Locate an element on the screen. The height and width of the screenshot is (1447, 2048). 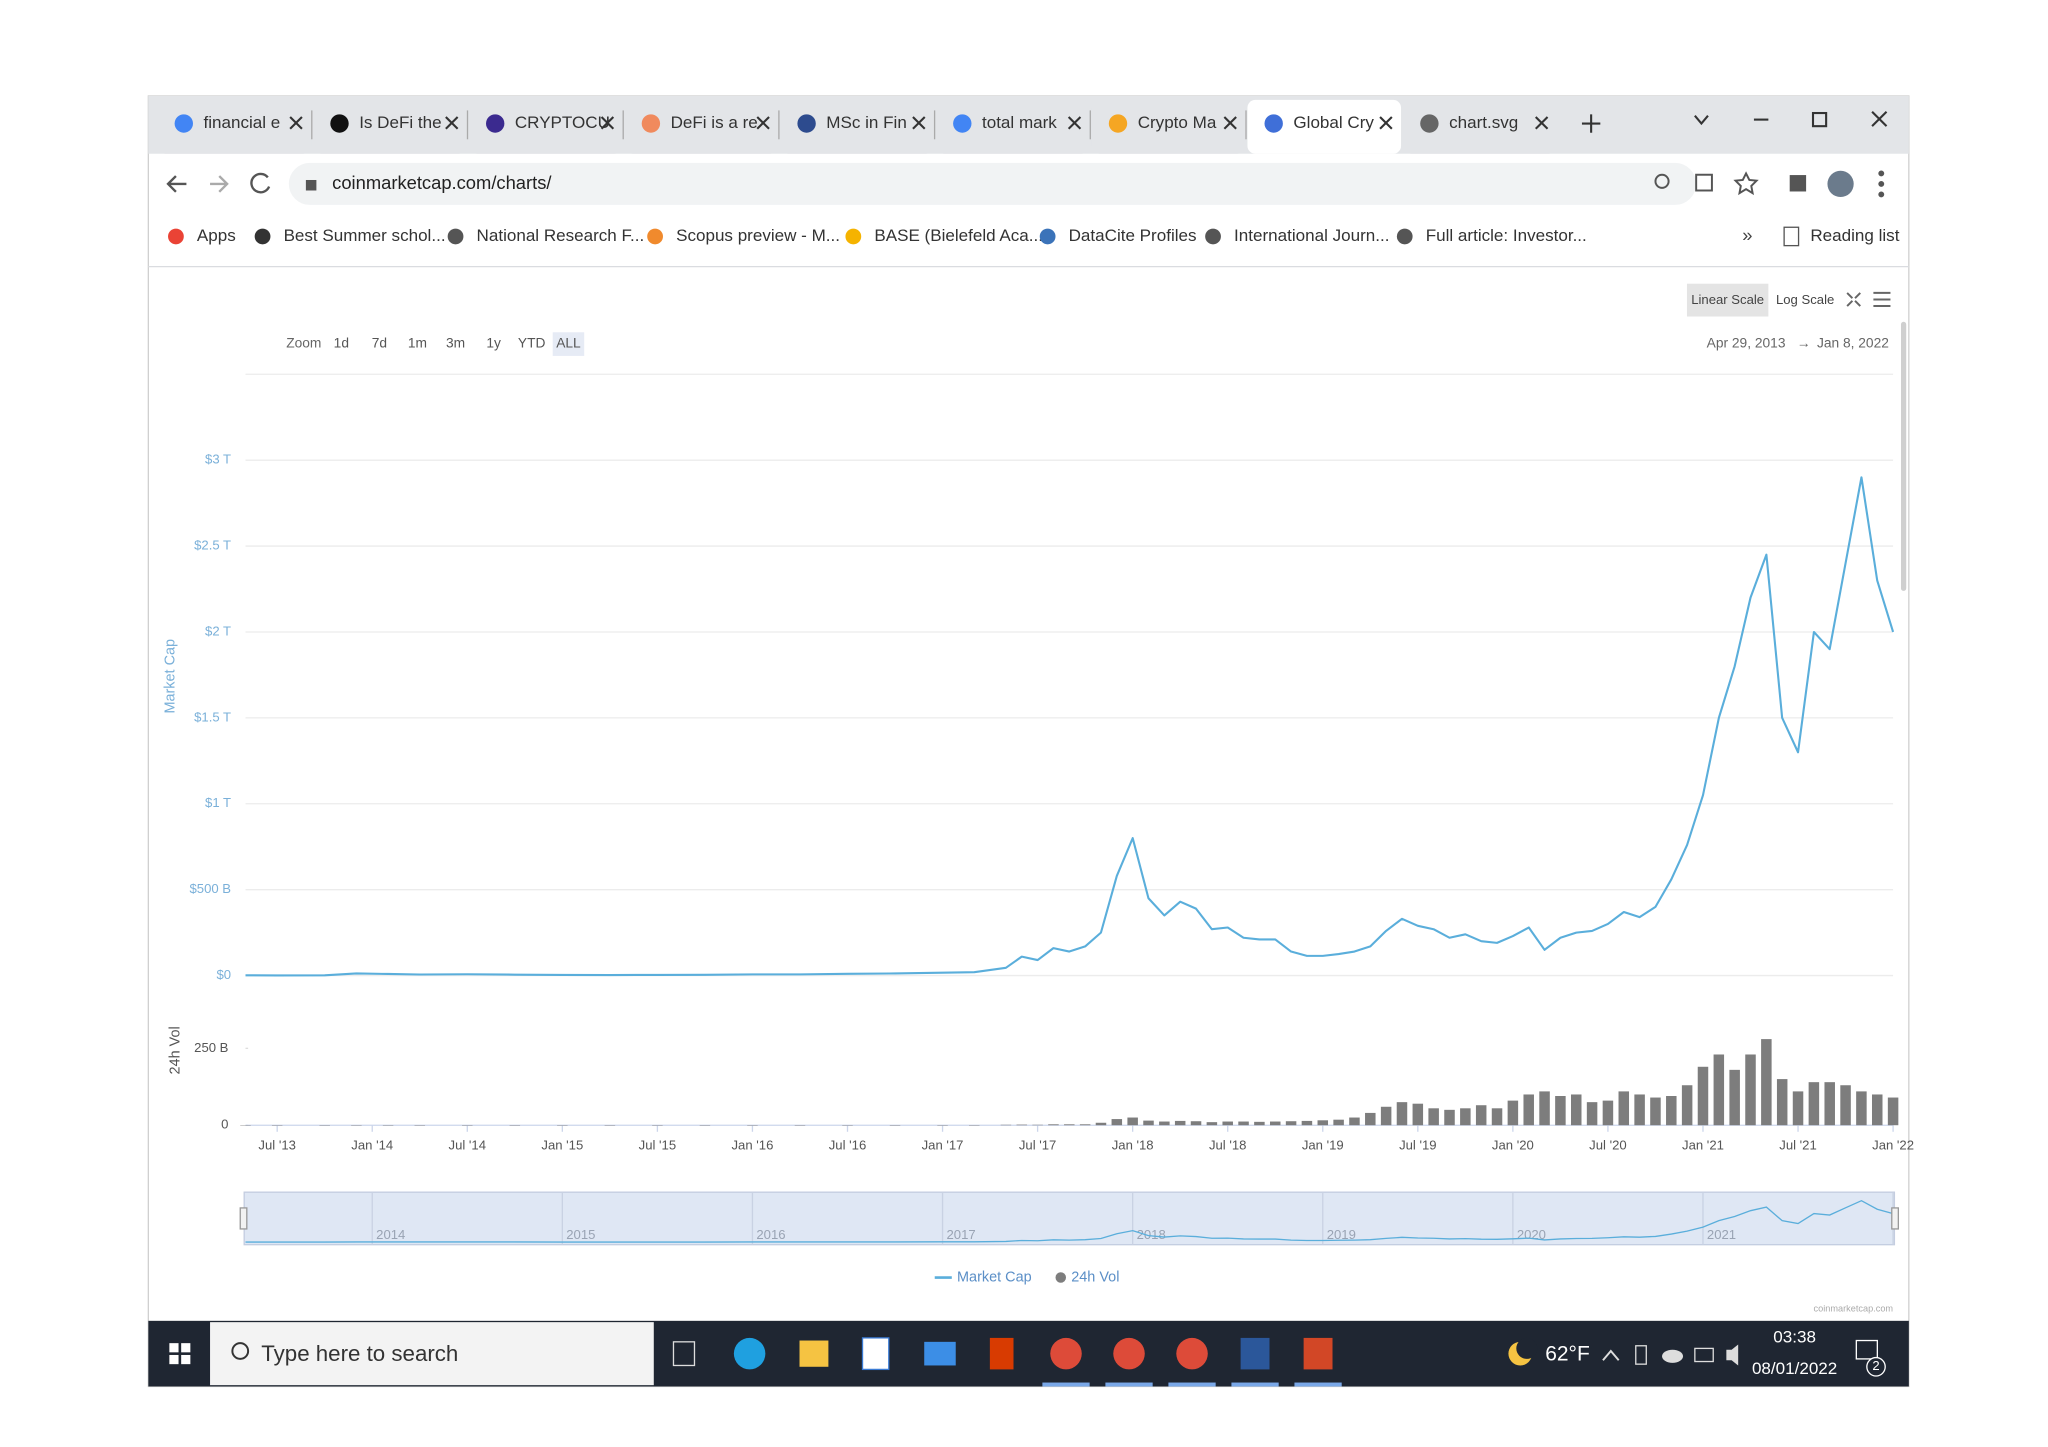
tab-title: chart.svg is located at coordinates (1483, 122).